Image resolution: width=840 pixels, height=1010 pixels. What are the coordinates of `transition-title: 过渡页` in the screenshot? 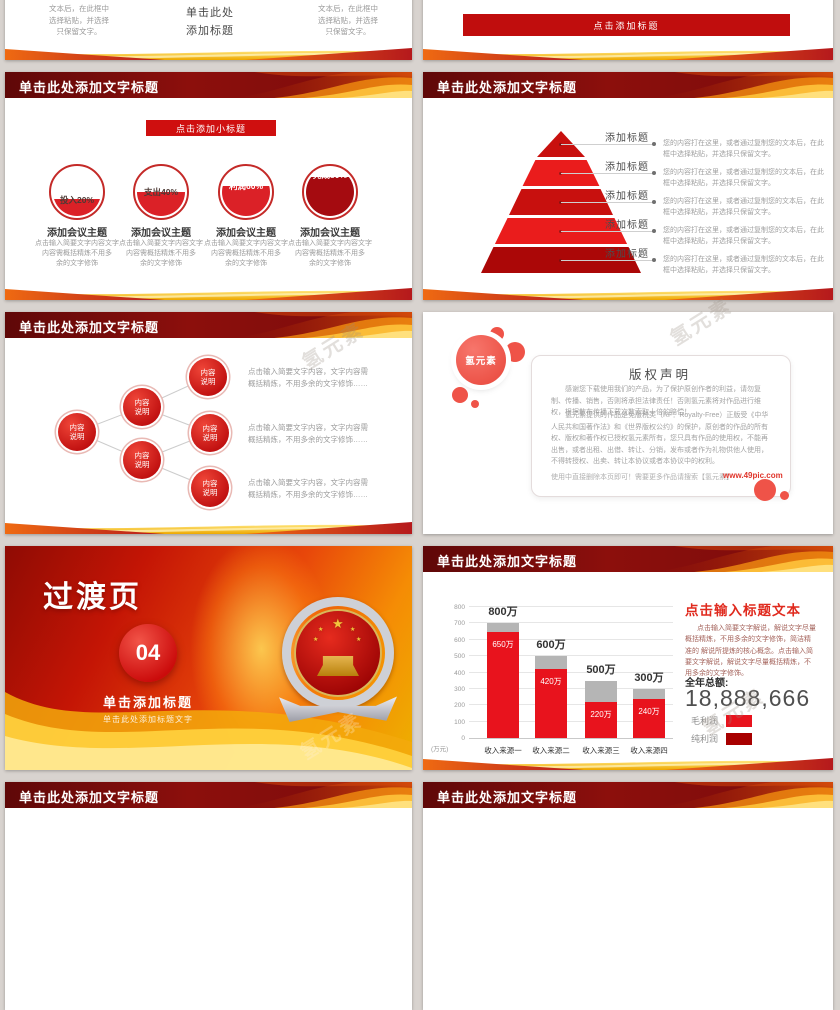 It's located at (92, 597).